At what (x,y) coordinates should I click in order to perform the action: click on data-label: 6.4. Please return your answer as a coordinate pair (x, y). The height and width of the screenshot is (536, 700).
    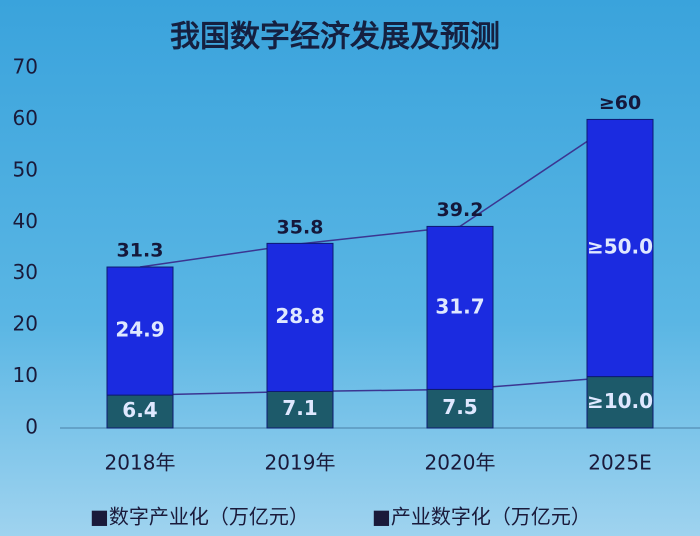
    Looking at the image, I should click on (139, 410).